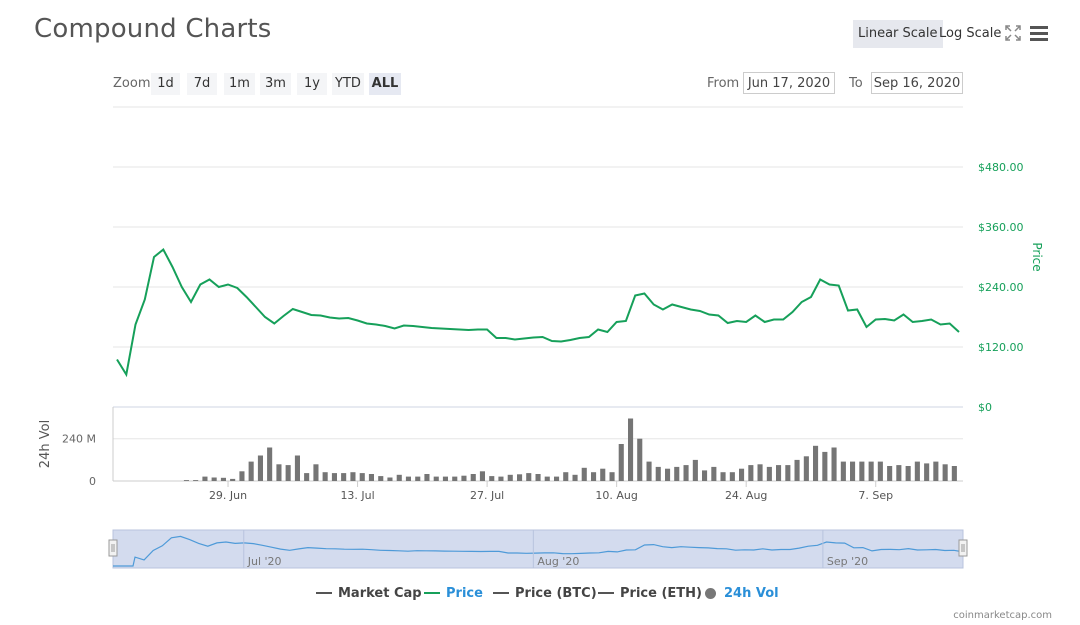 The image size is (1080, 625). What do you see at coordinates (79, 439) in the screenshot?
I see `volume-tick-label: 240 M` at bounding box center [79, 439].